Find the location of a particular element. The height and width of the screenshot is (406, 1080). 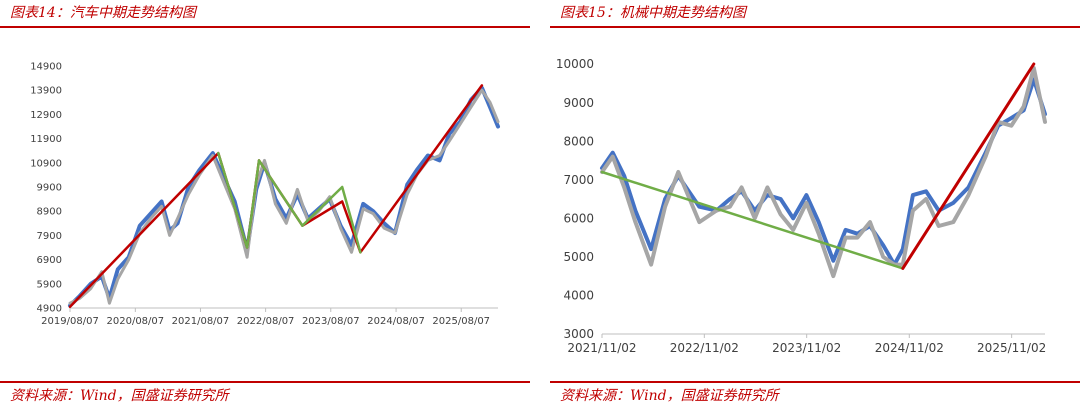

y-tick-label: 9900 is located at coordinates (49, 188).